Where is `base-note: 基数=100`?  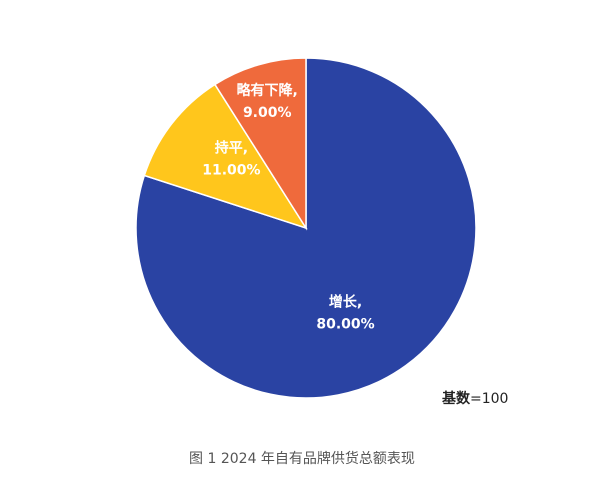 base-note: 基数=100 is located at coordinates (475, 398).